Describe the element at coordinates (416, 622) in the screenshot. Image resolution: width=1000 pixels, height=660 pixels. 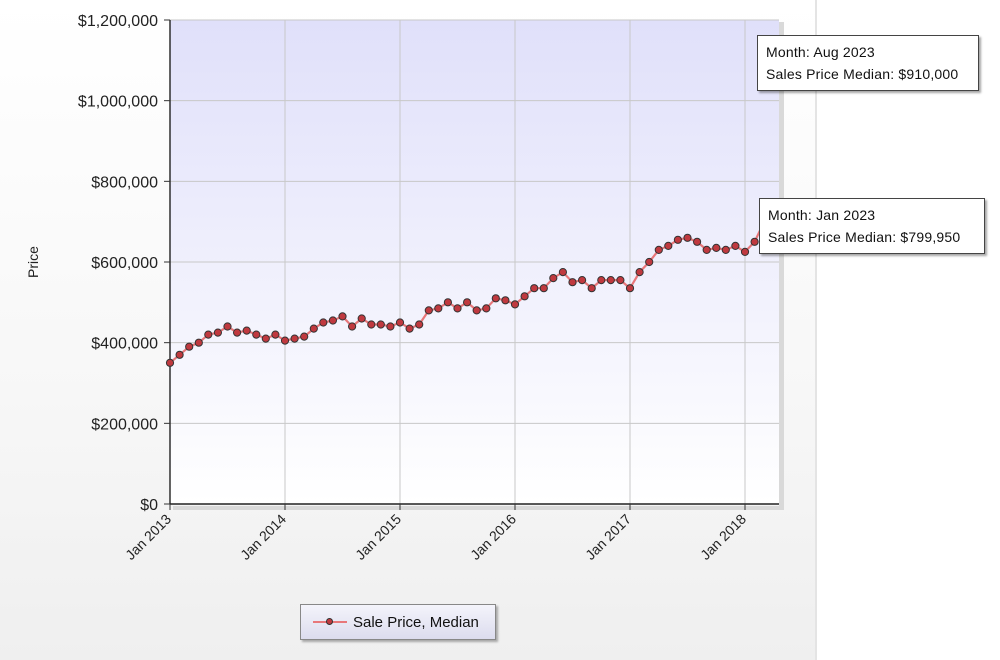
I see `legend-label: Sale Price, Median` at that location.